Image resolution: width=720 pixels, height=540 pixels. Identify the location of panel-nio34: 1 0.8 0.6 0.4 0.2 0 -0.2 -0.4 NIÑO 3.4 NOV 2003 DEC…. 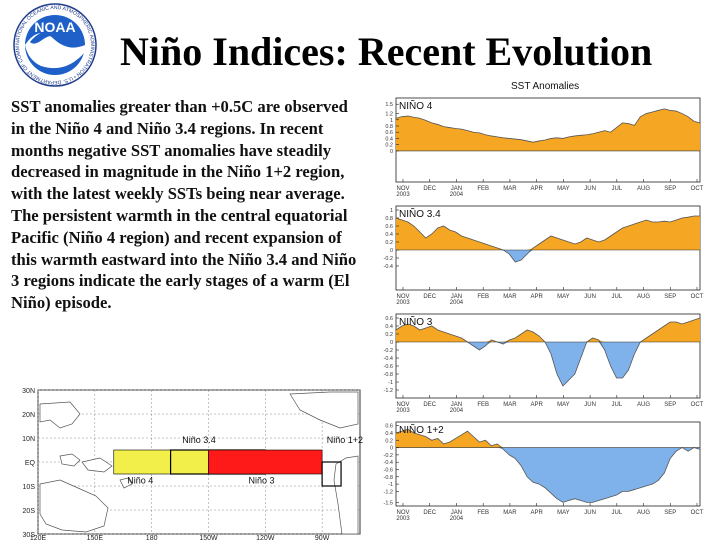
(544, 255).